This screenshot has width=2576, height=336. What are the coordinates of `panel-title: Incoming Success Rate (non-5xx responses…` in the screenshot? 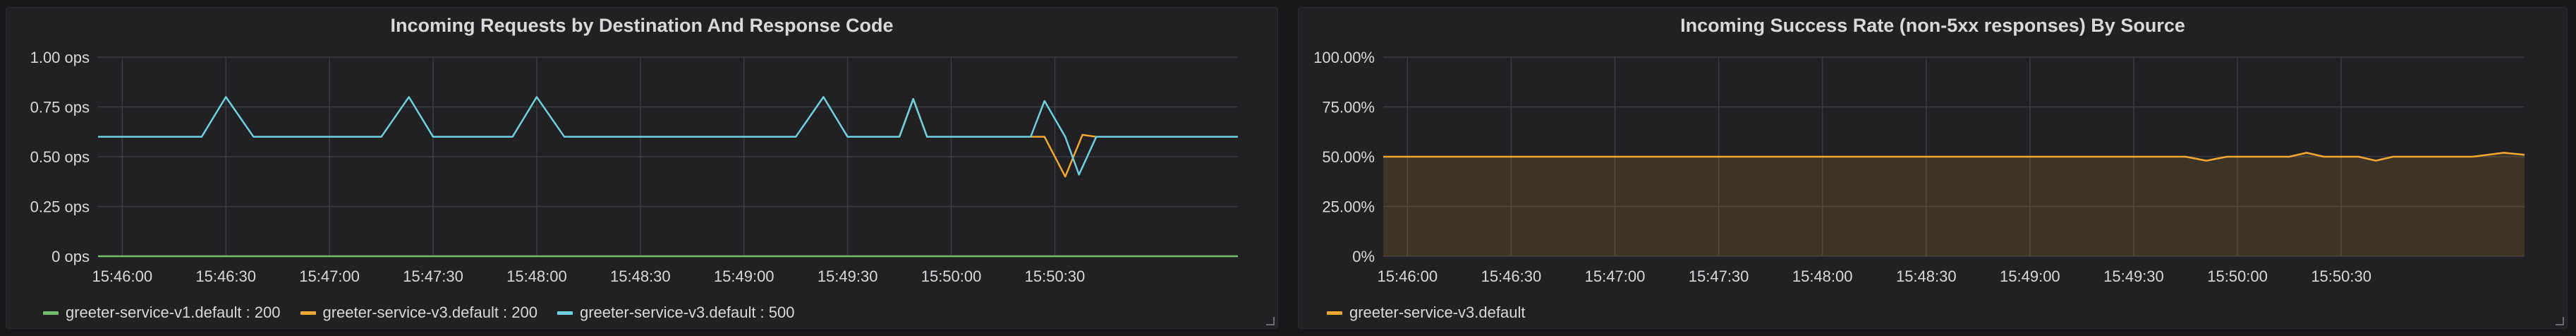 It's located at (1932, 25).